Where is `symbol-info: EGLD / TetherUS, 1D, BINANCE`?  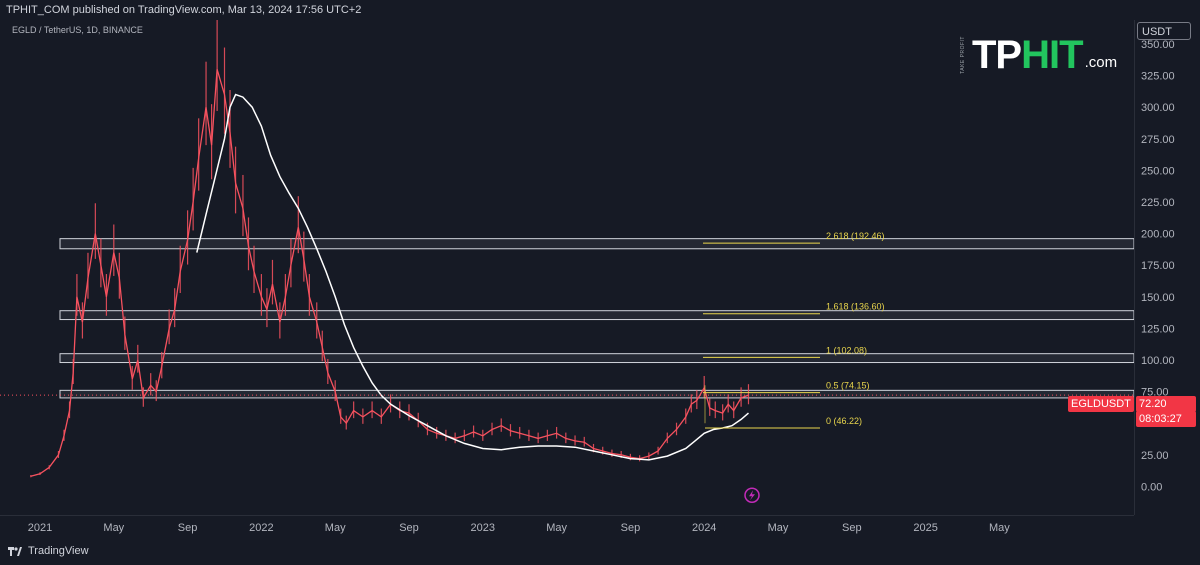
symbol-info: EGLD / TetherUS, 1D, BINANCE is located at coordinates (77, 30).